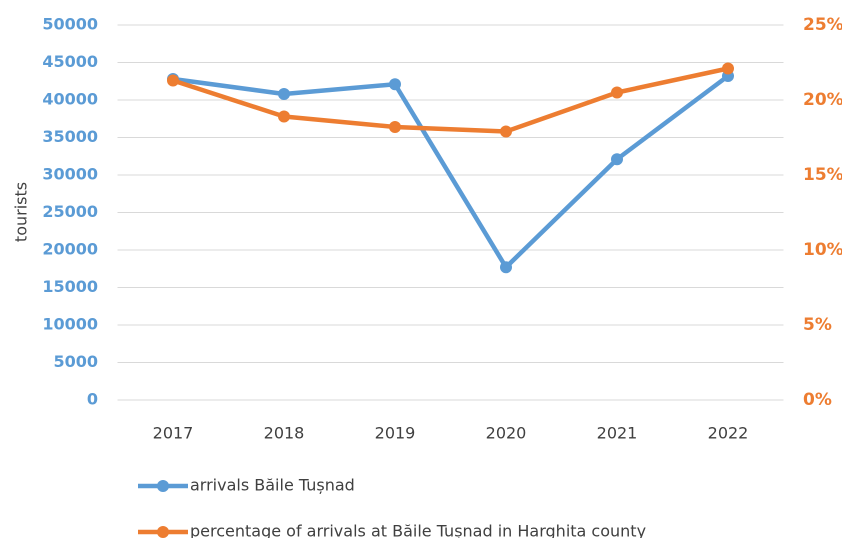 The image size is (842, 538). Describe the element at coordinates (284, 433) in the screenshot. I see `x-tick-label: 2018` at that location.